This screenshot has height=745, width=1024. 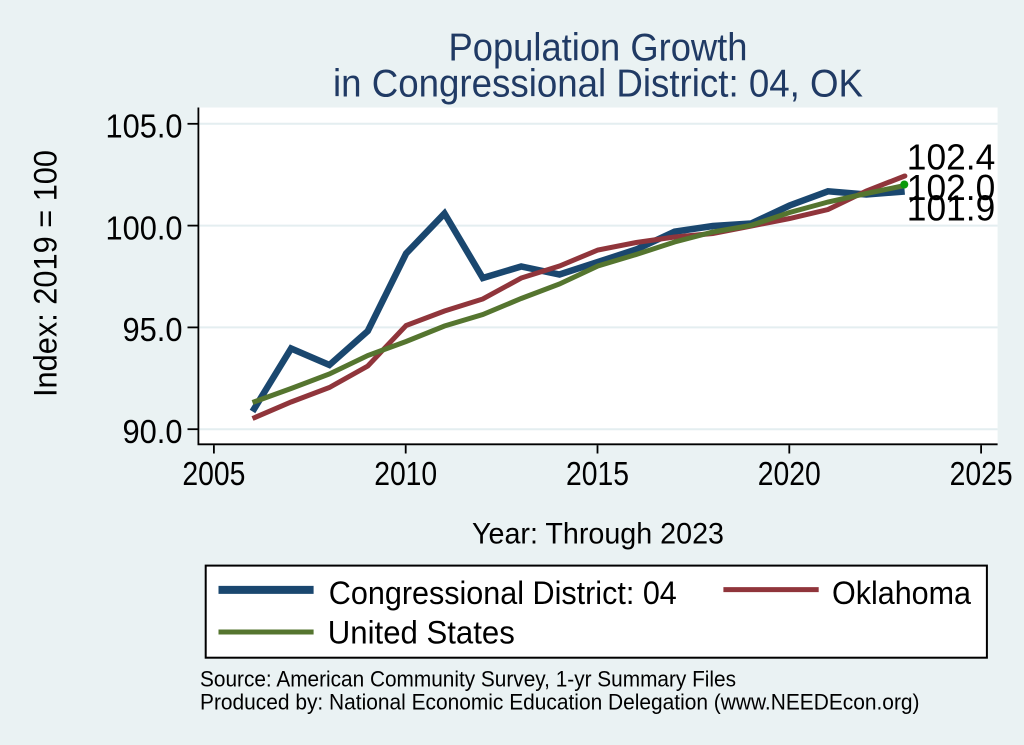 I want to click on svg-text: 2025, so click(x=981, y=474).